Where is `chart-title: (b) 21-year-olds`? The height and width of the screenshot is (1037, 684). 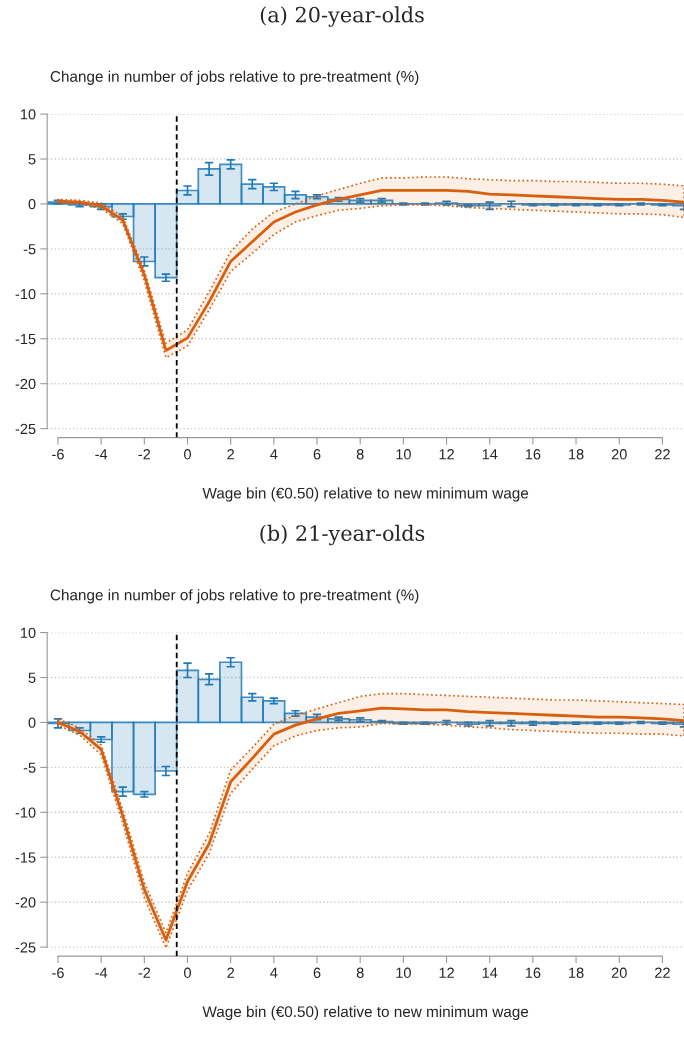 chart-title: (b) 21-year-olds is located at coordinates (342, 535).